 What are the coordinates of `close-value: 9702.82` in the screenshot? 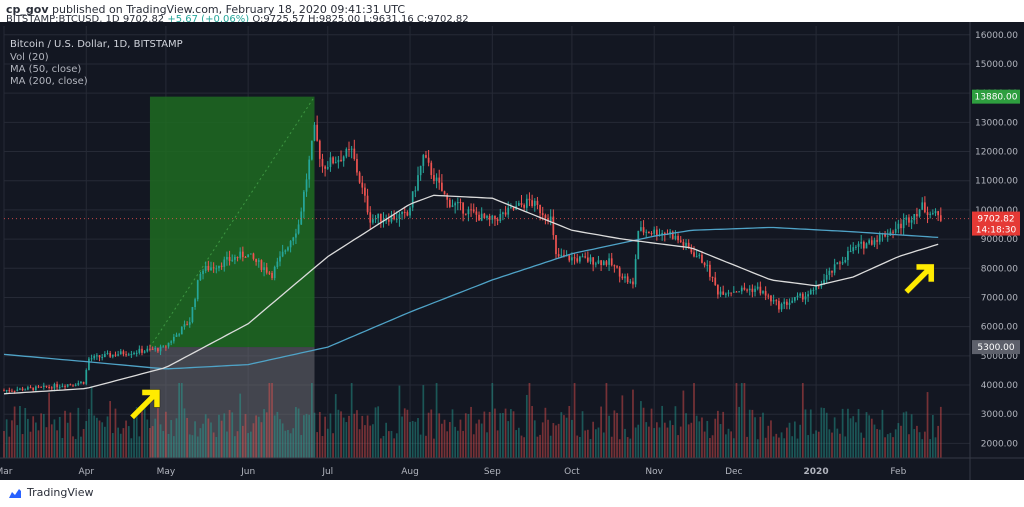 It's located at (448, 19).